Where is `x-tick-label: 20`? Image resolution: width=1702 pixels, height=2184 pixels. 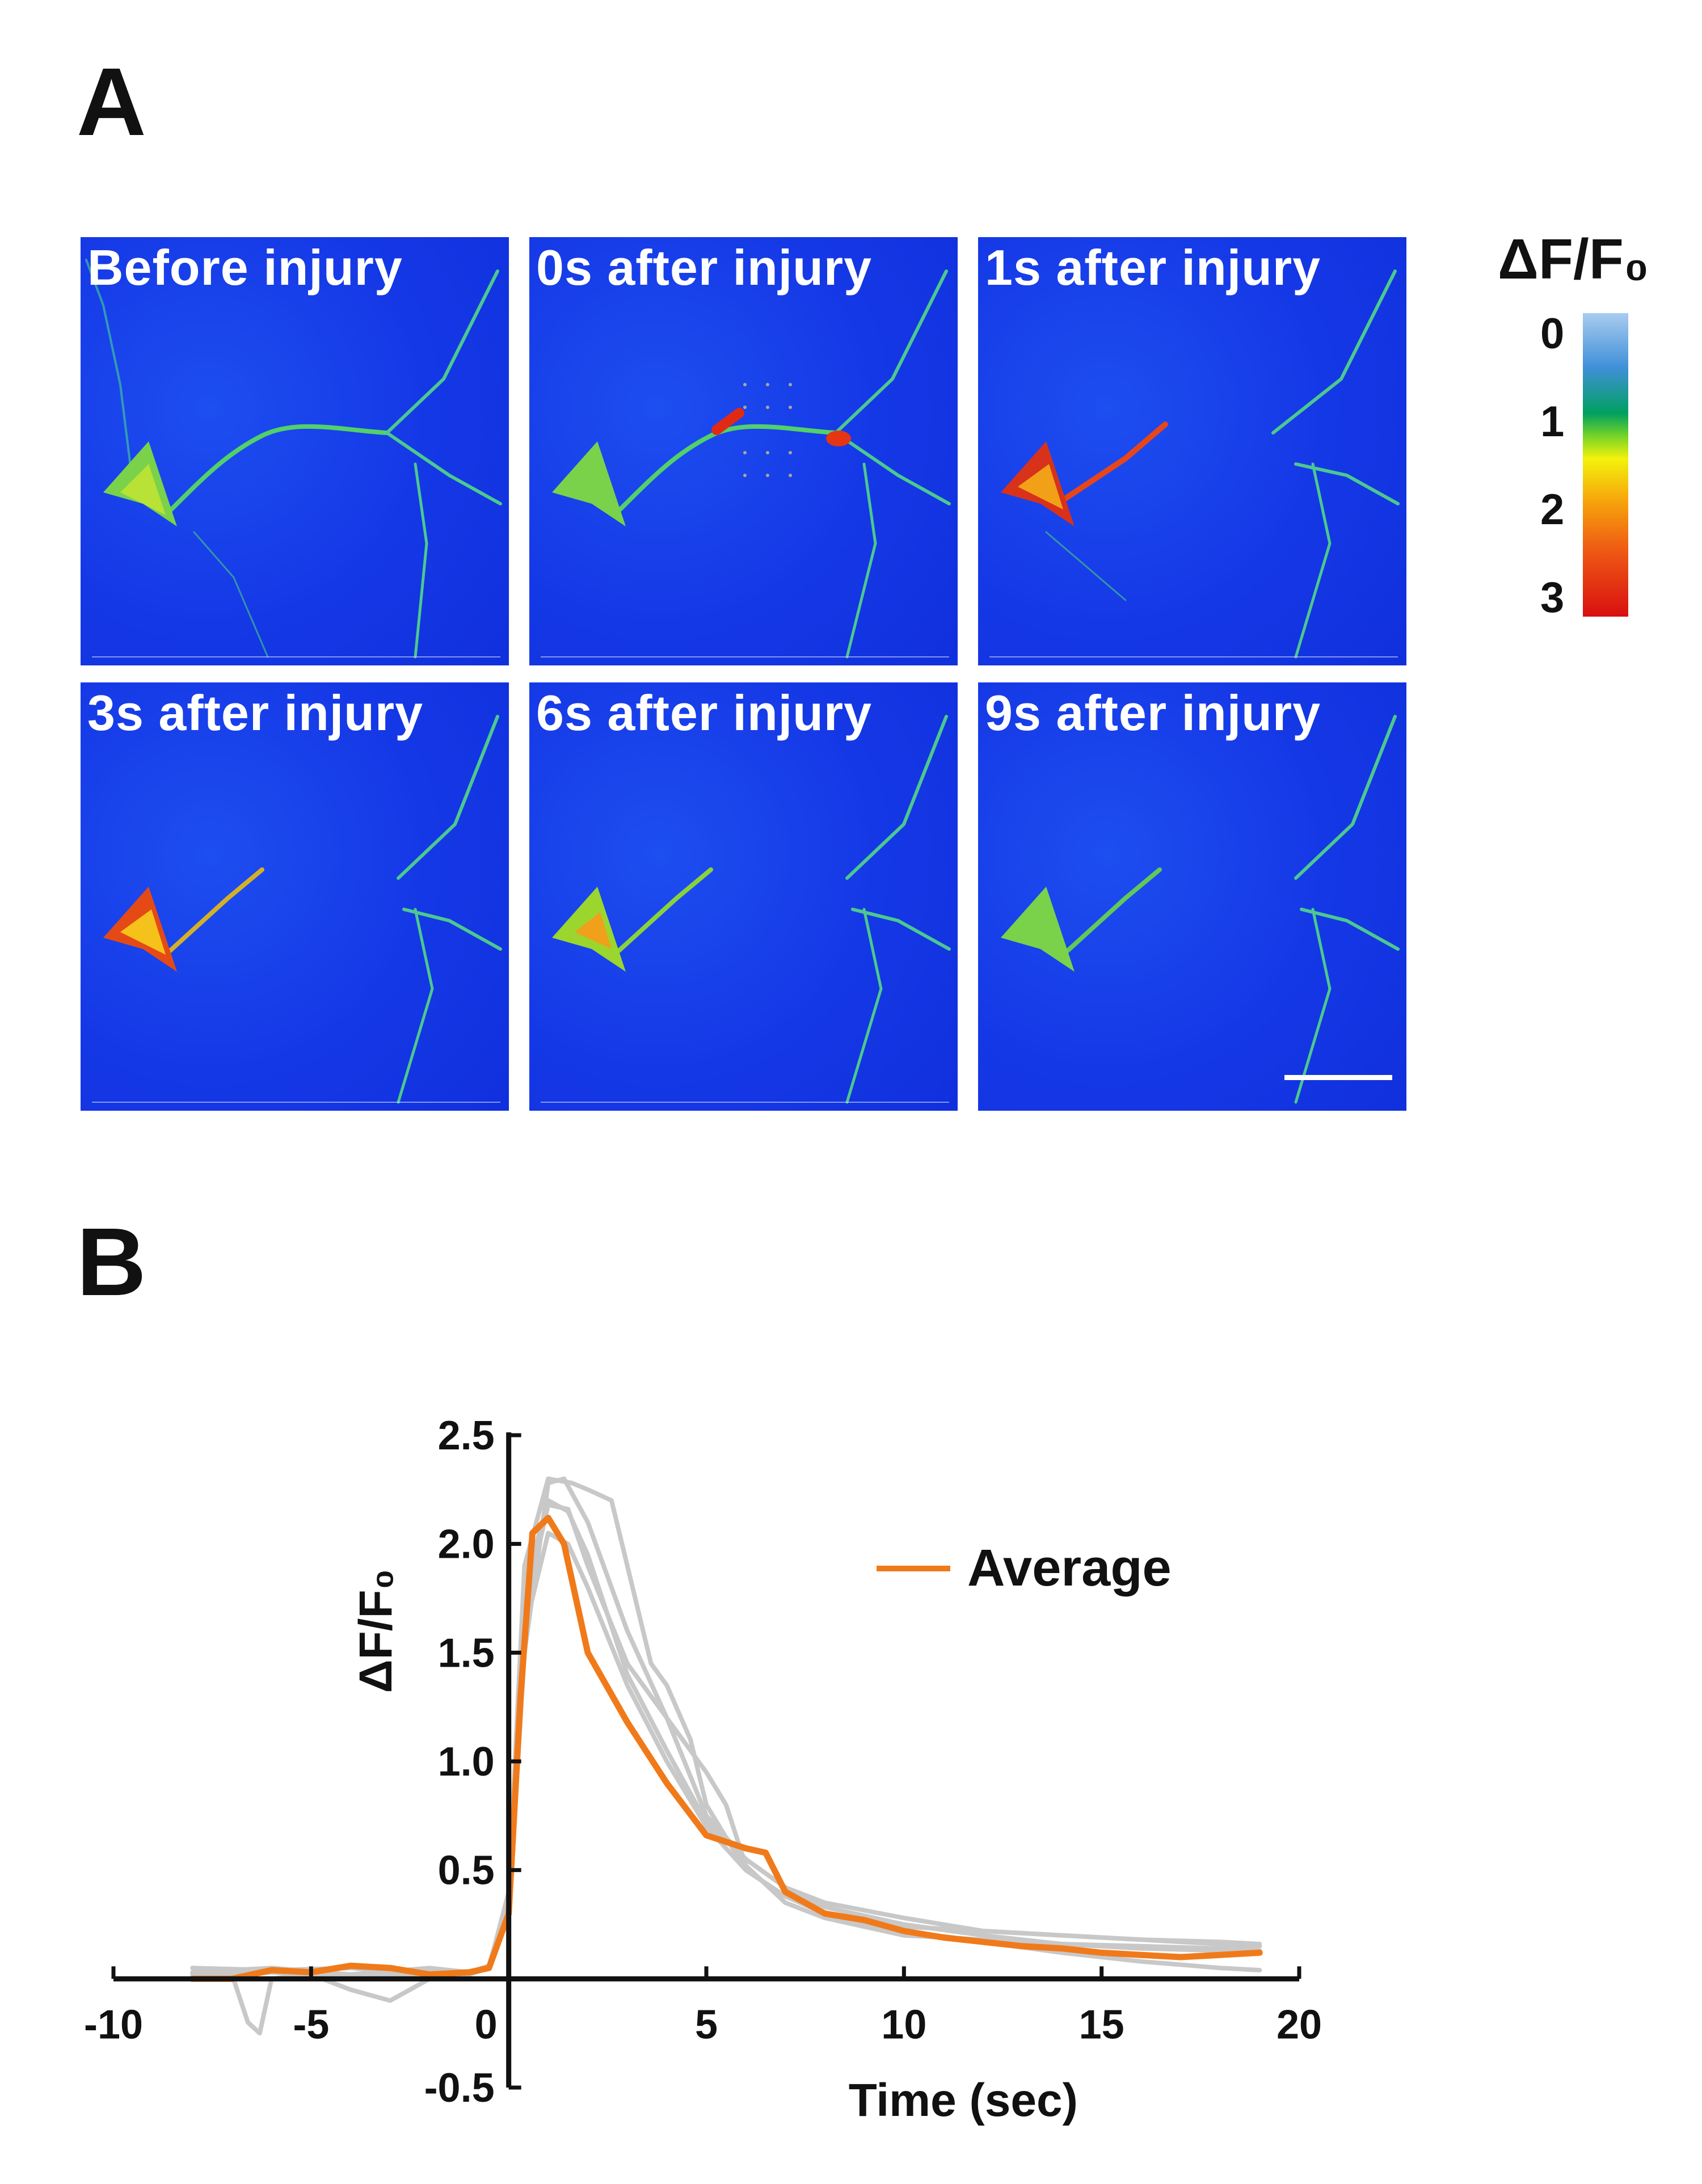 x-tick-label: 20 is located at coordinates (1299, 2024).